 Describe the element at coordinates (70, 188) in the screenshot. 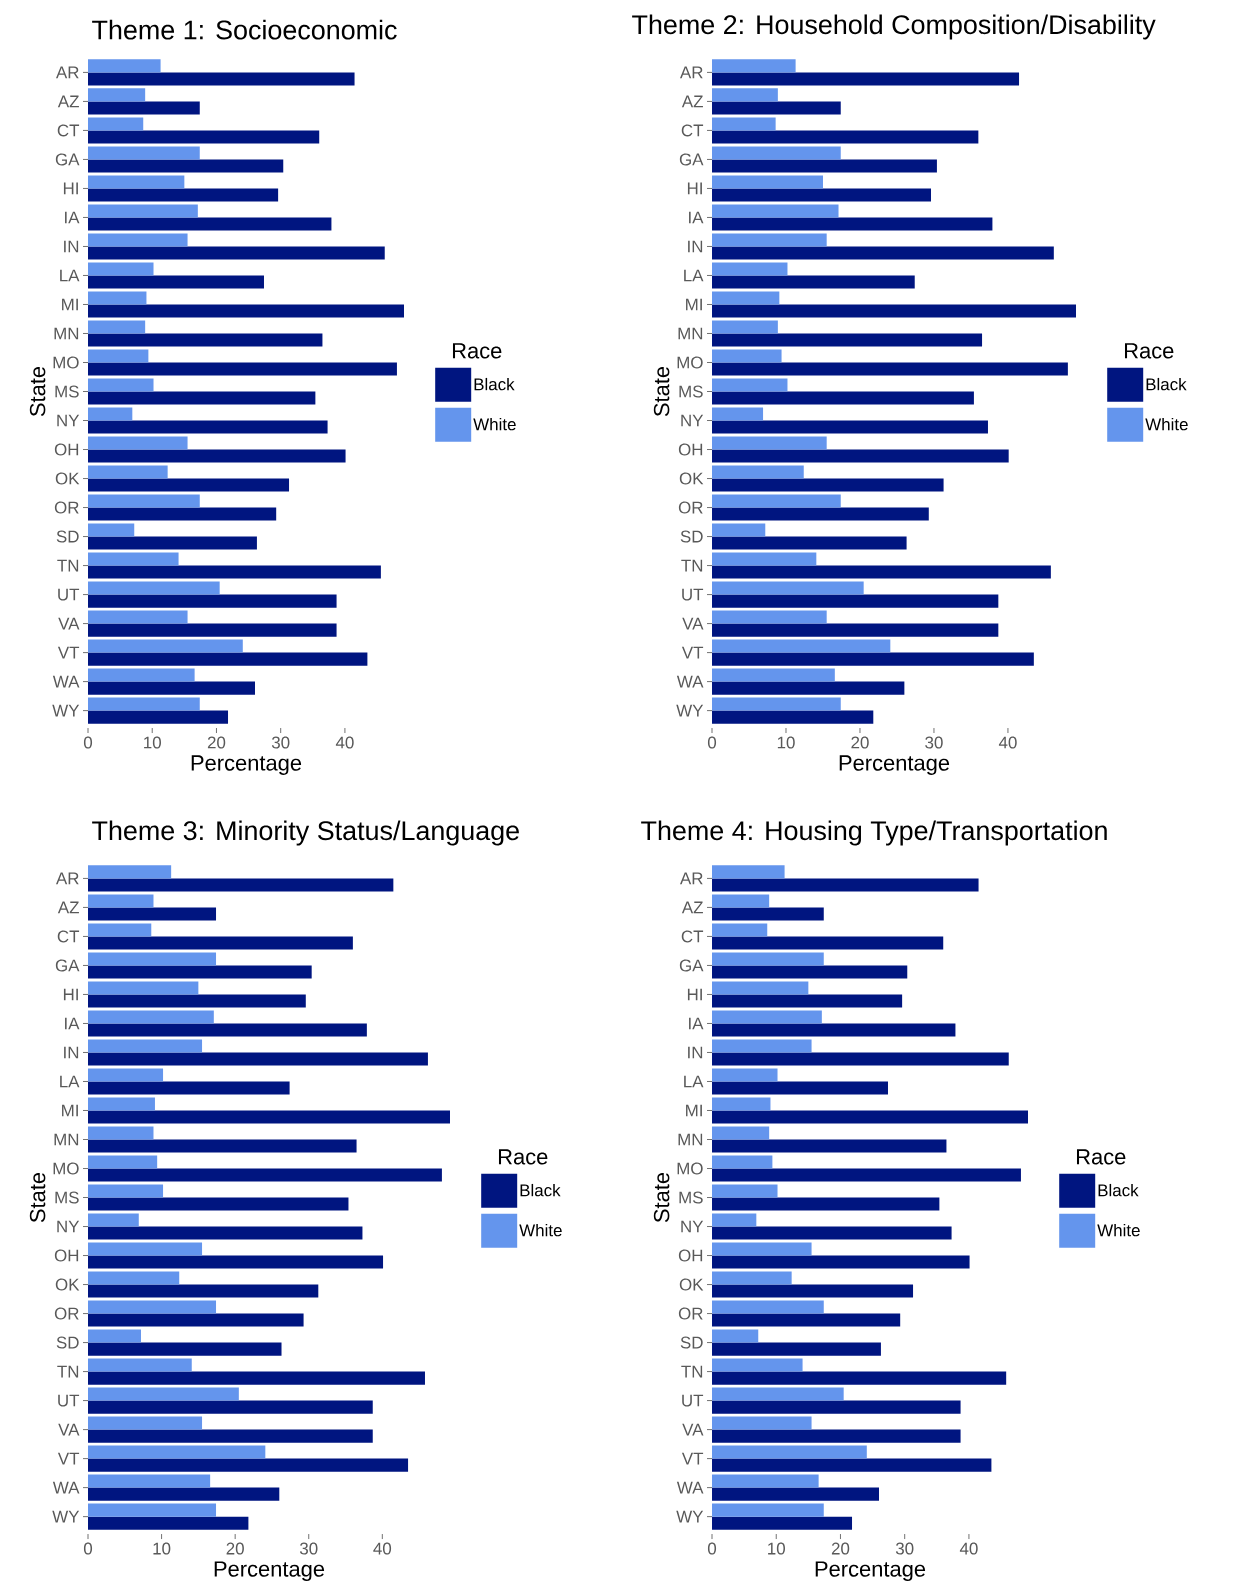

I see `y-tick-label: HI` at that location.